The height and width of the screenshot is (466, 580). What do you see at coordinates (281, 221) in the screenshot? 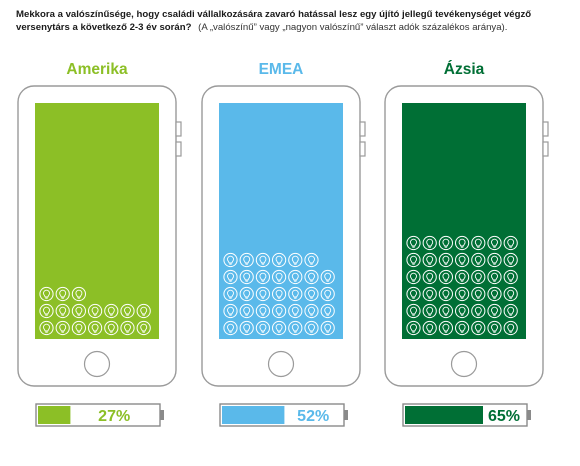
I see `value-bar-emea` at bounding box center [281, 221].